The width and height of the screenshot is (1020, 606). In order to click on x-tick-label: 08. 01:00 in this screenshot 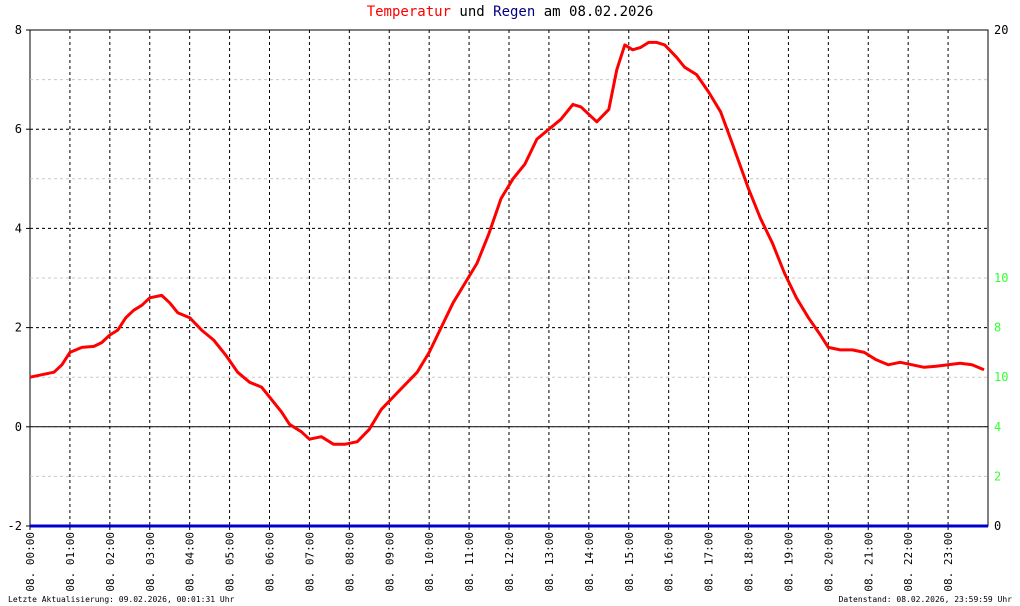, I will do `click(70, 562)`.